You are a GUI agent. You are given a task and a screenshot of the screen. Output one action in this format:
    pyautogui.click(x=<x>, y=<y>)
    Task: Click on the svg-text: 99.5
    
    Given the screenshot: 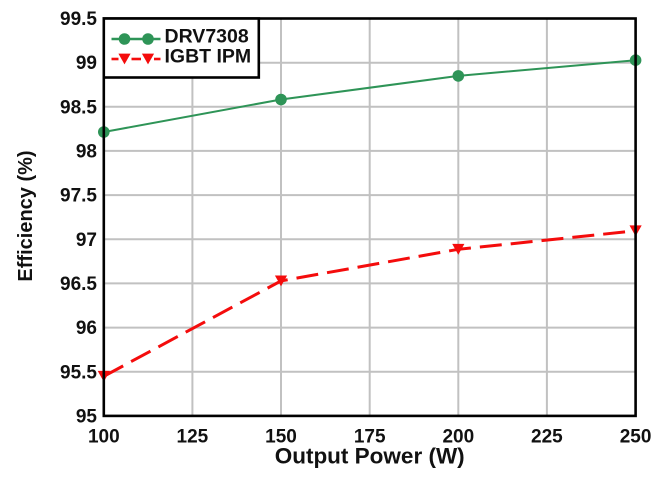 What is the action you would take?
    pyautogui.click(x=78, y=19)
    